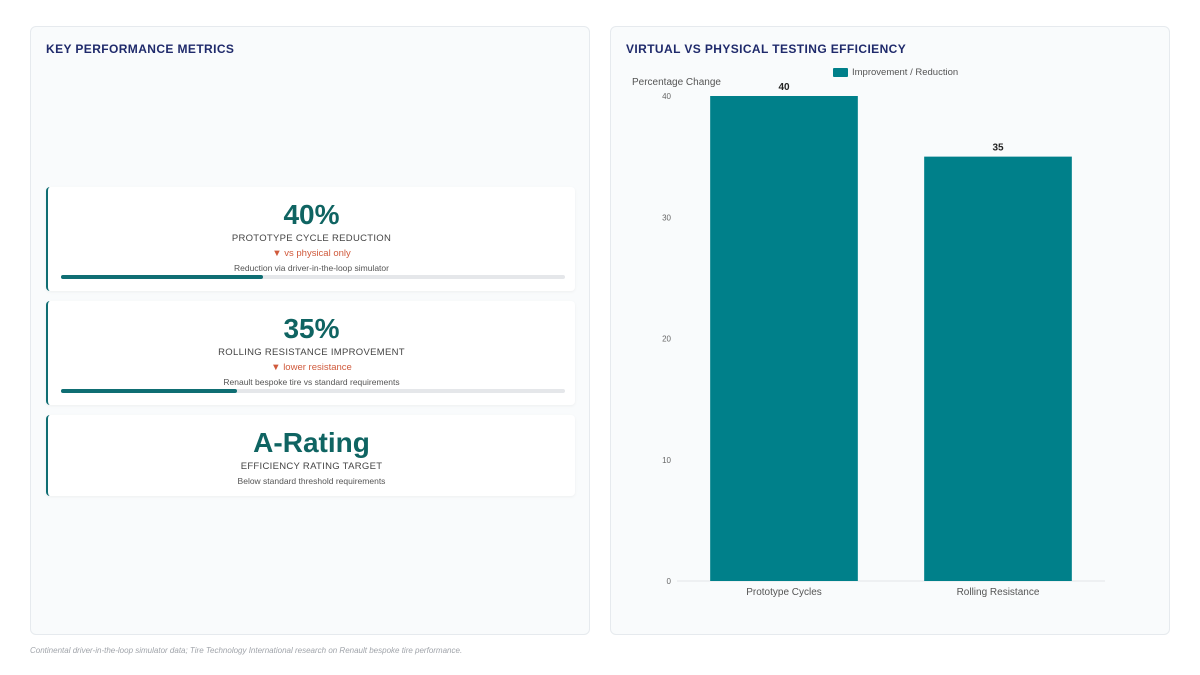 Image resolution: width=1200 pixels, height=675 pixels. I want to click on y-tick-label: 0, so click(669, 581).